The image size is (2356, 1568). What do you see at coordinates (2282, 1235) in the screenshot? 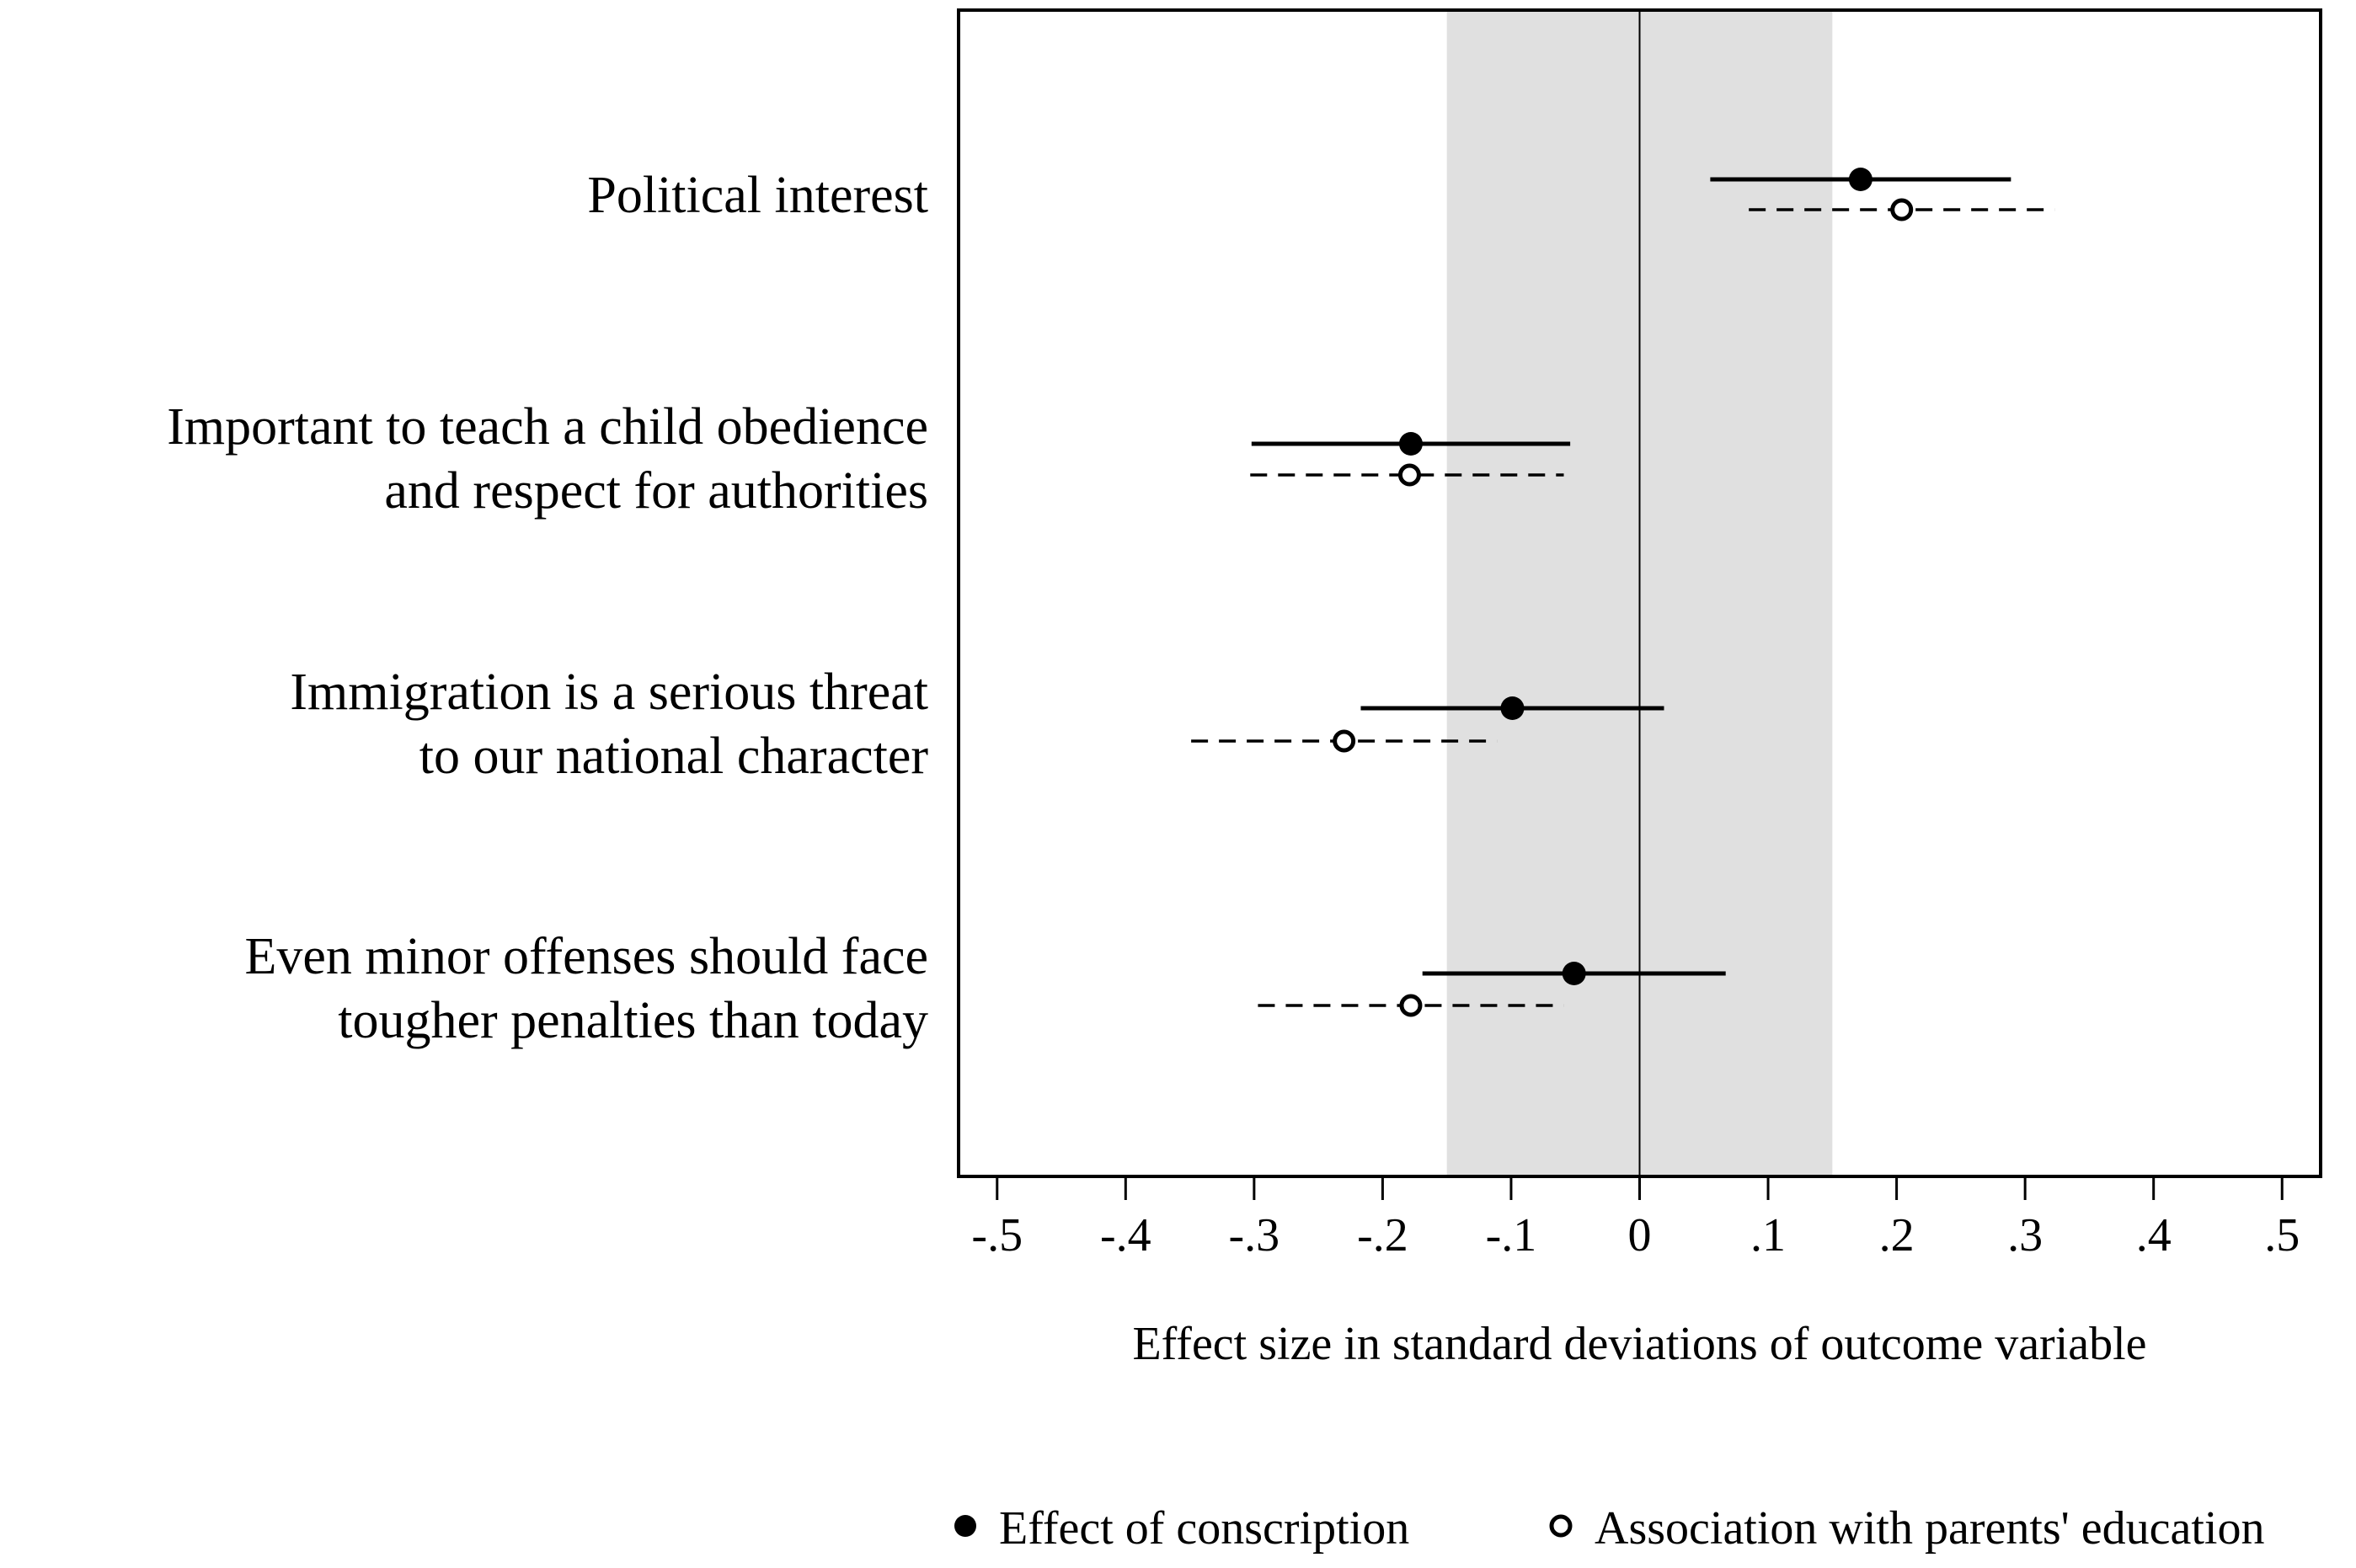
I see `x-tick-label: .5` at bounding box center [2282, 1235].